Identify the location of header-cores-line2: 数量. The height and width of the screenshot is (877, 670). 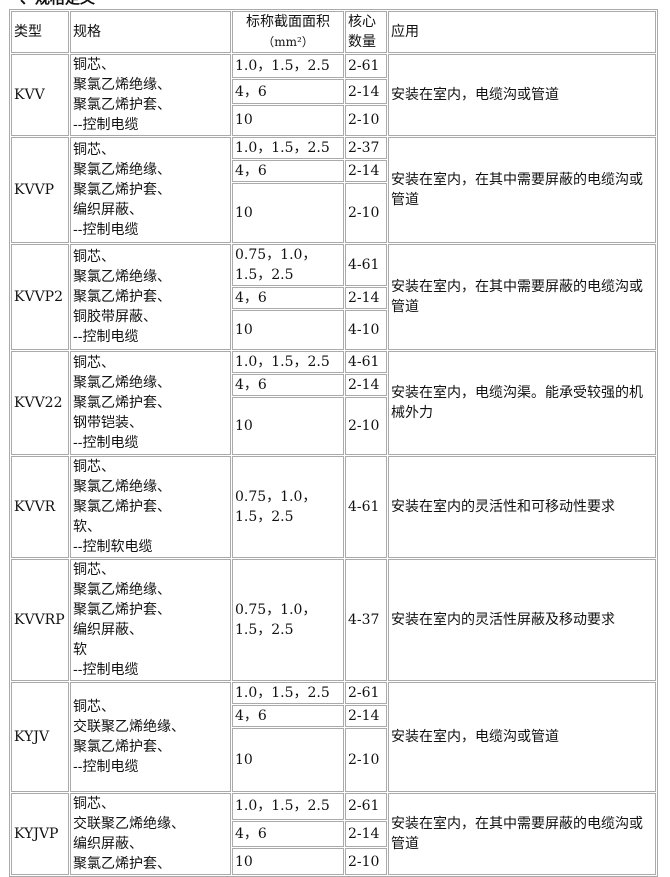
(362, 42).